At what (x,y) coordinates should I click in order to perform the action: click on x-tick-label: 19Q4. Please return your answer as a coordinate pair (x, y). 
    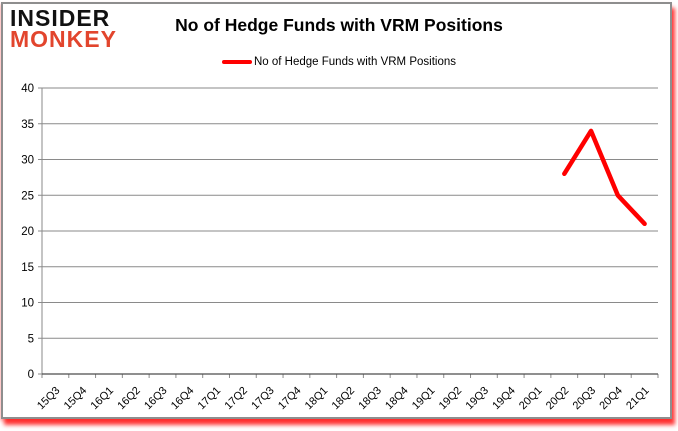
    Looking at the image, I should click on (504, 399).